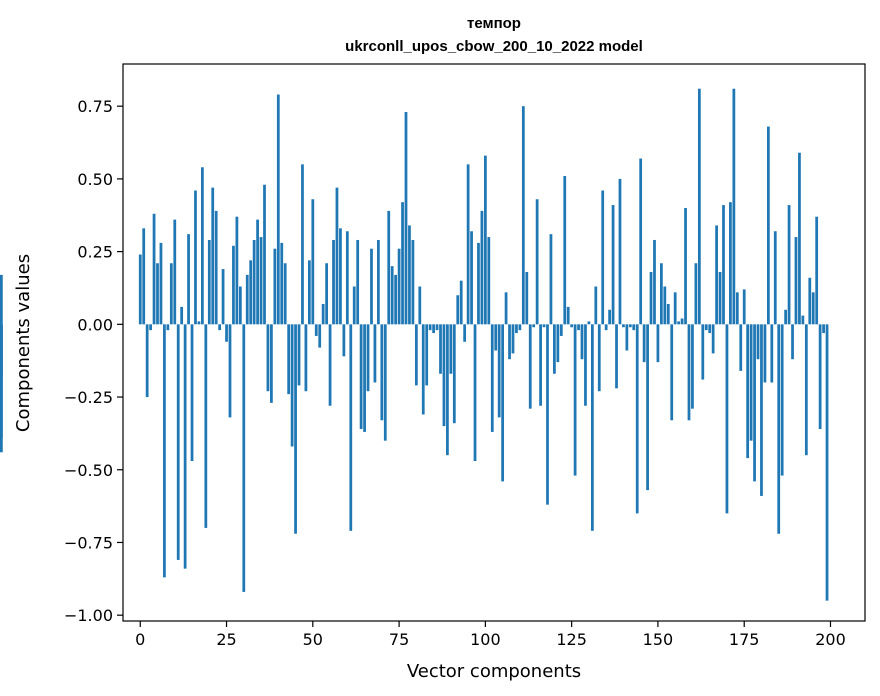 The width and height of the screenshot is (880, 696). I want to click on y-tick-label: −0.50, so click(88, 470).